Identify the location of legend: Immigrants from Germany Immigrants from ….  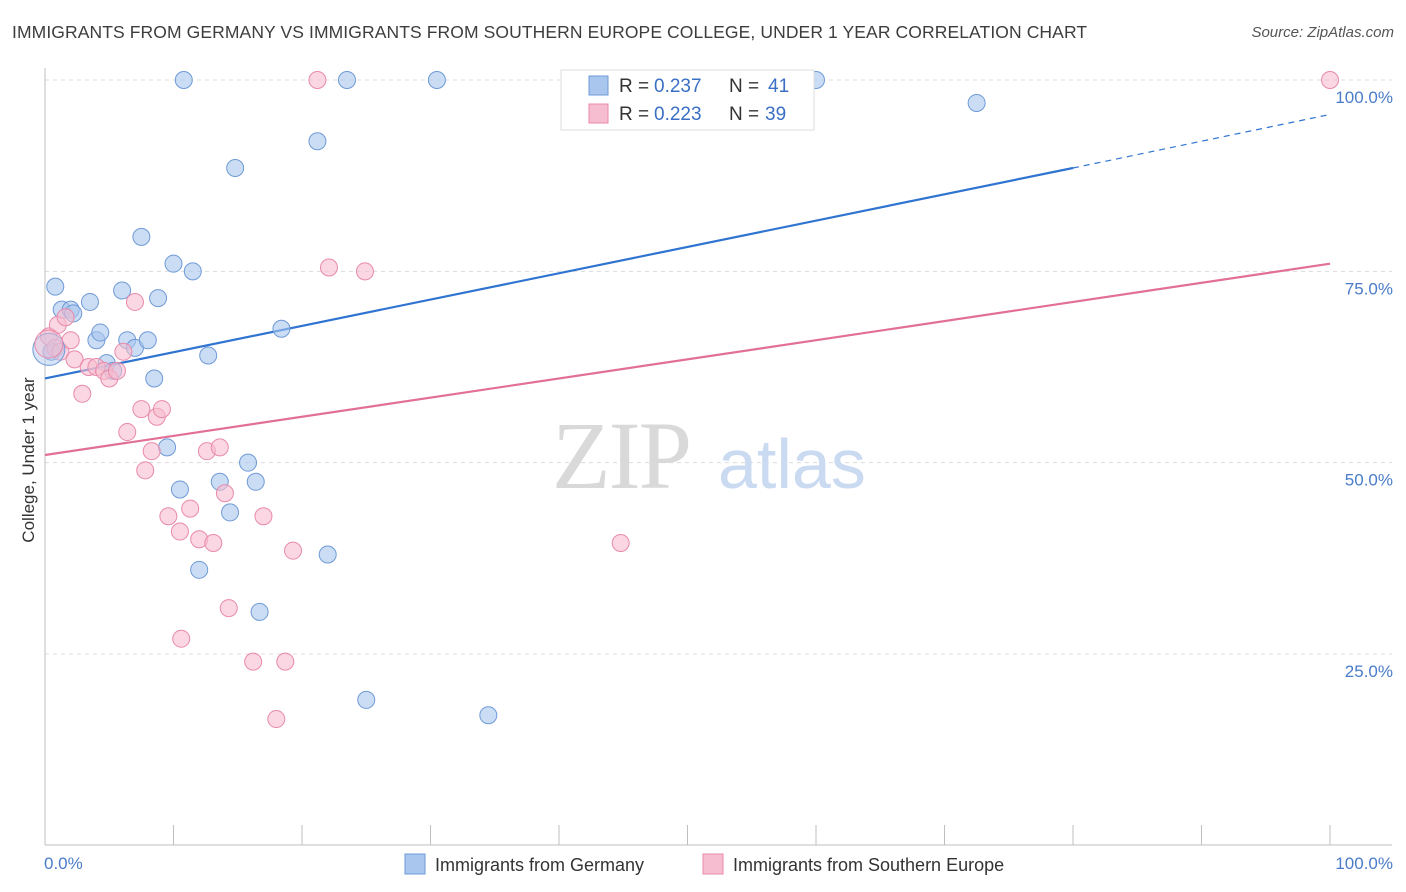
(704, 864).